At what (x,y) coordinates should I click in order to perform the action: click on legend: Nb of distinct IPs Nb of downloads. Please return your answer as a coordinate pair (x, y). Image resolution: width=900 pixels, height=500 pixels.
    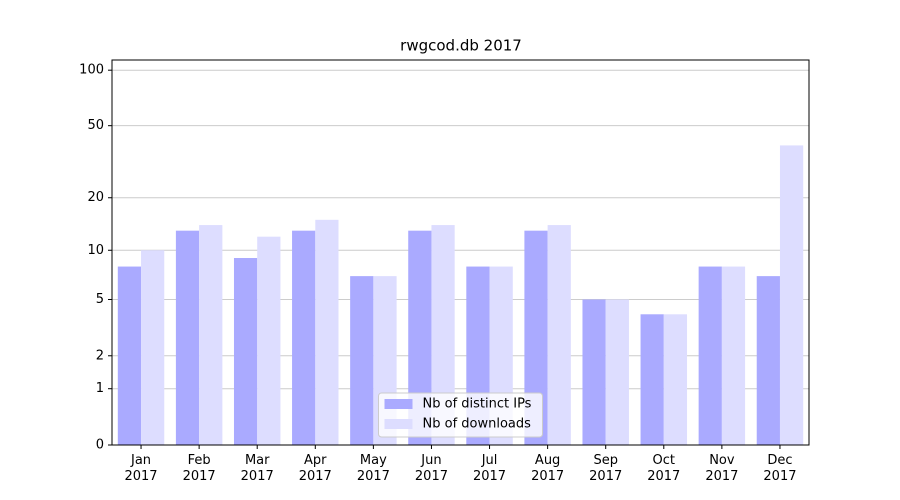
    Looking at the image, I should click on (460, 415).